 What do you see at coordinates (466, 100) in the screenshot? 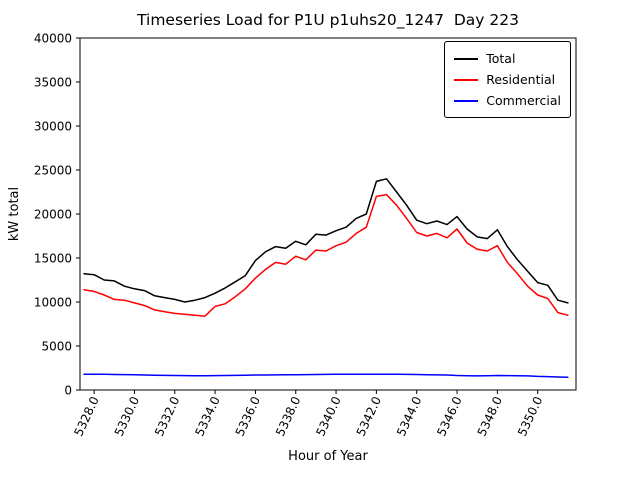
I see `commercial-line-swatch` at bounding box center [466, 100].